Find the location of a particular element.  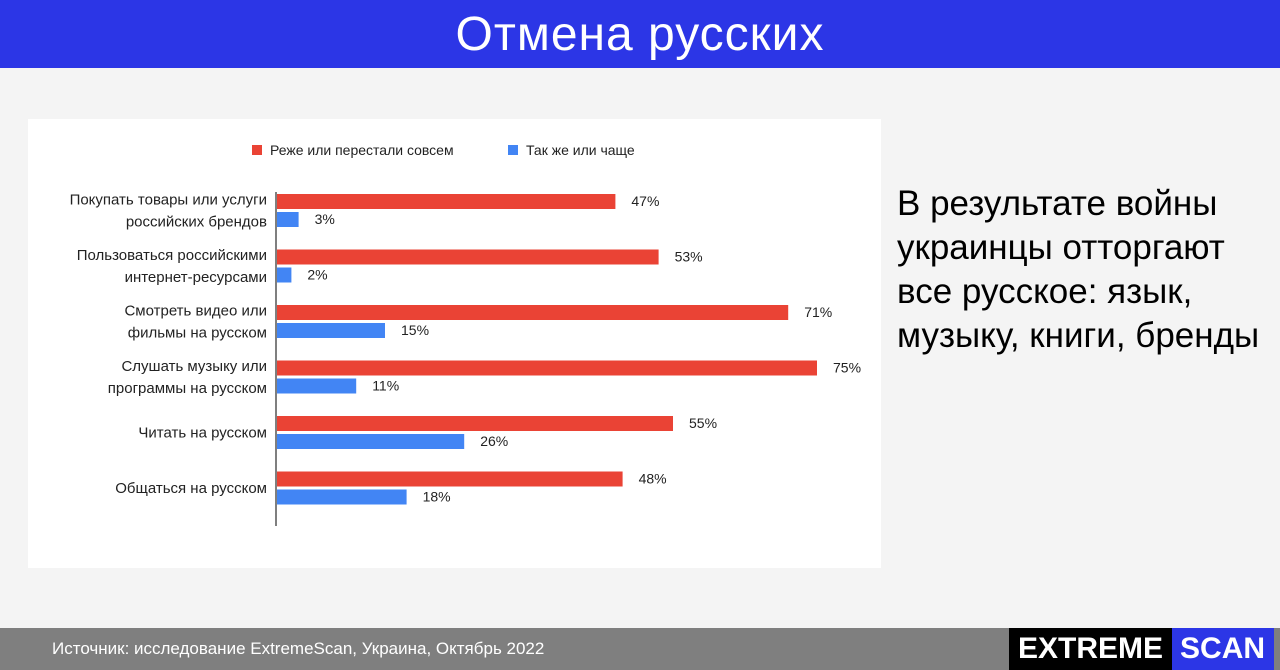

data-label-same-3: 15% is located at coordinates (415, 330).